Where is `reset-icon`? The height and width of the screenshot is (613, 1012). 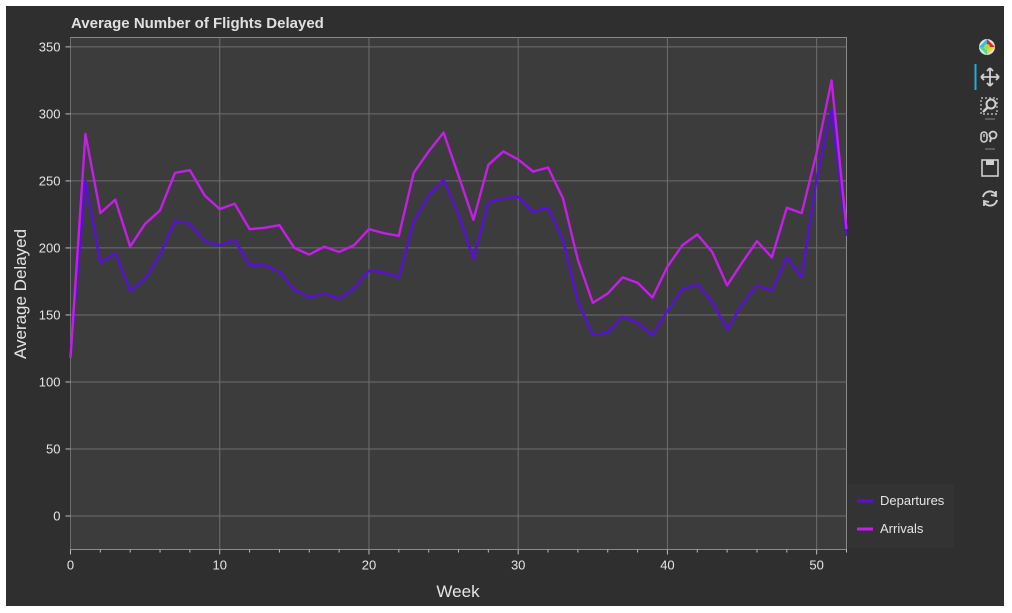
reset-icon is located at coordinates (987, 198).